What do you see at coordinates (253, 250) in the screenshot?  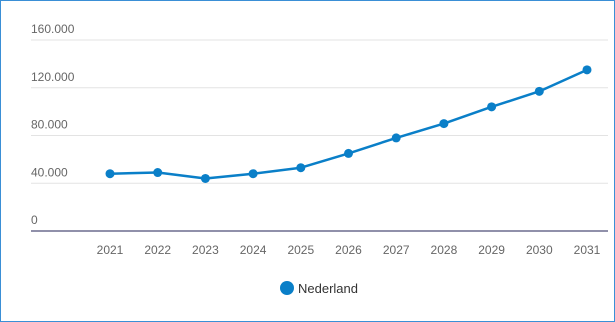 I see `x-tick-label: 2024` at bounding box center [253, 250].